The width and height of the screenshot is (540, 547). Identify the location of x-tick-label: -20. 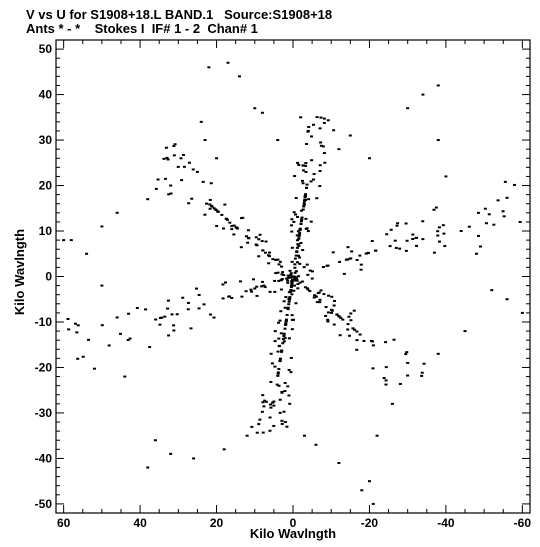
(370, 523).